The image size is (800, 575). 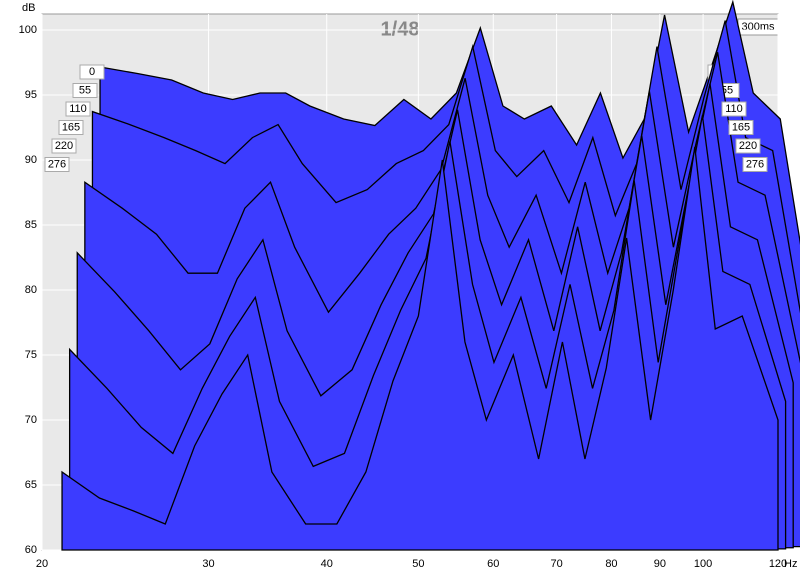 What do you see at coordinates (28, 8) in the screenshot?
I see `y-unit: dB` at bounding box center [28, 8].